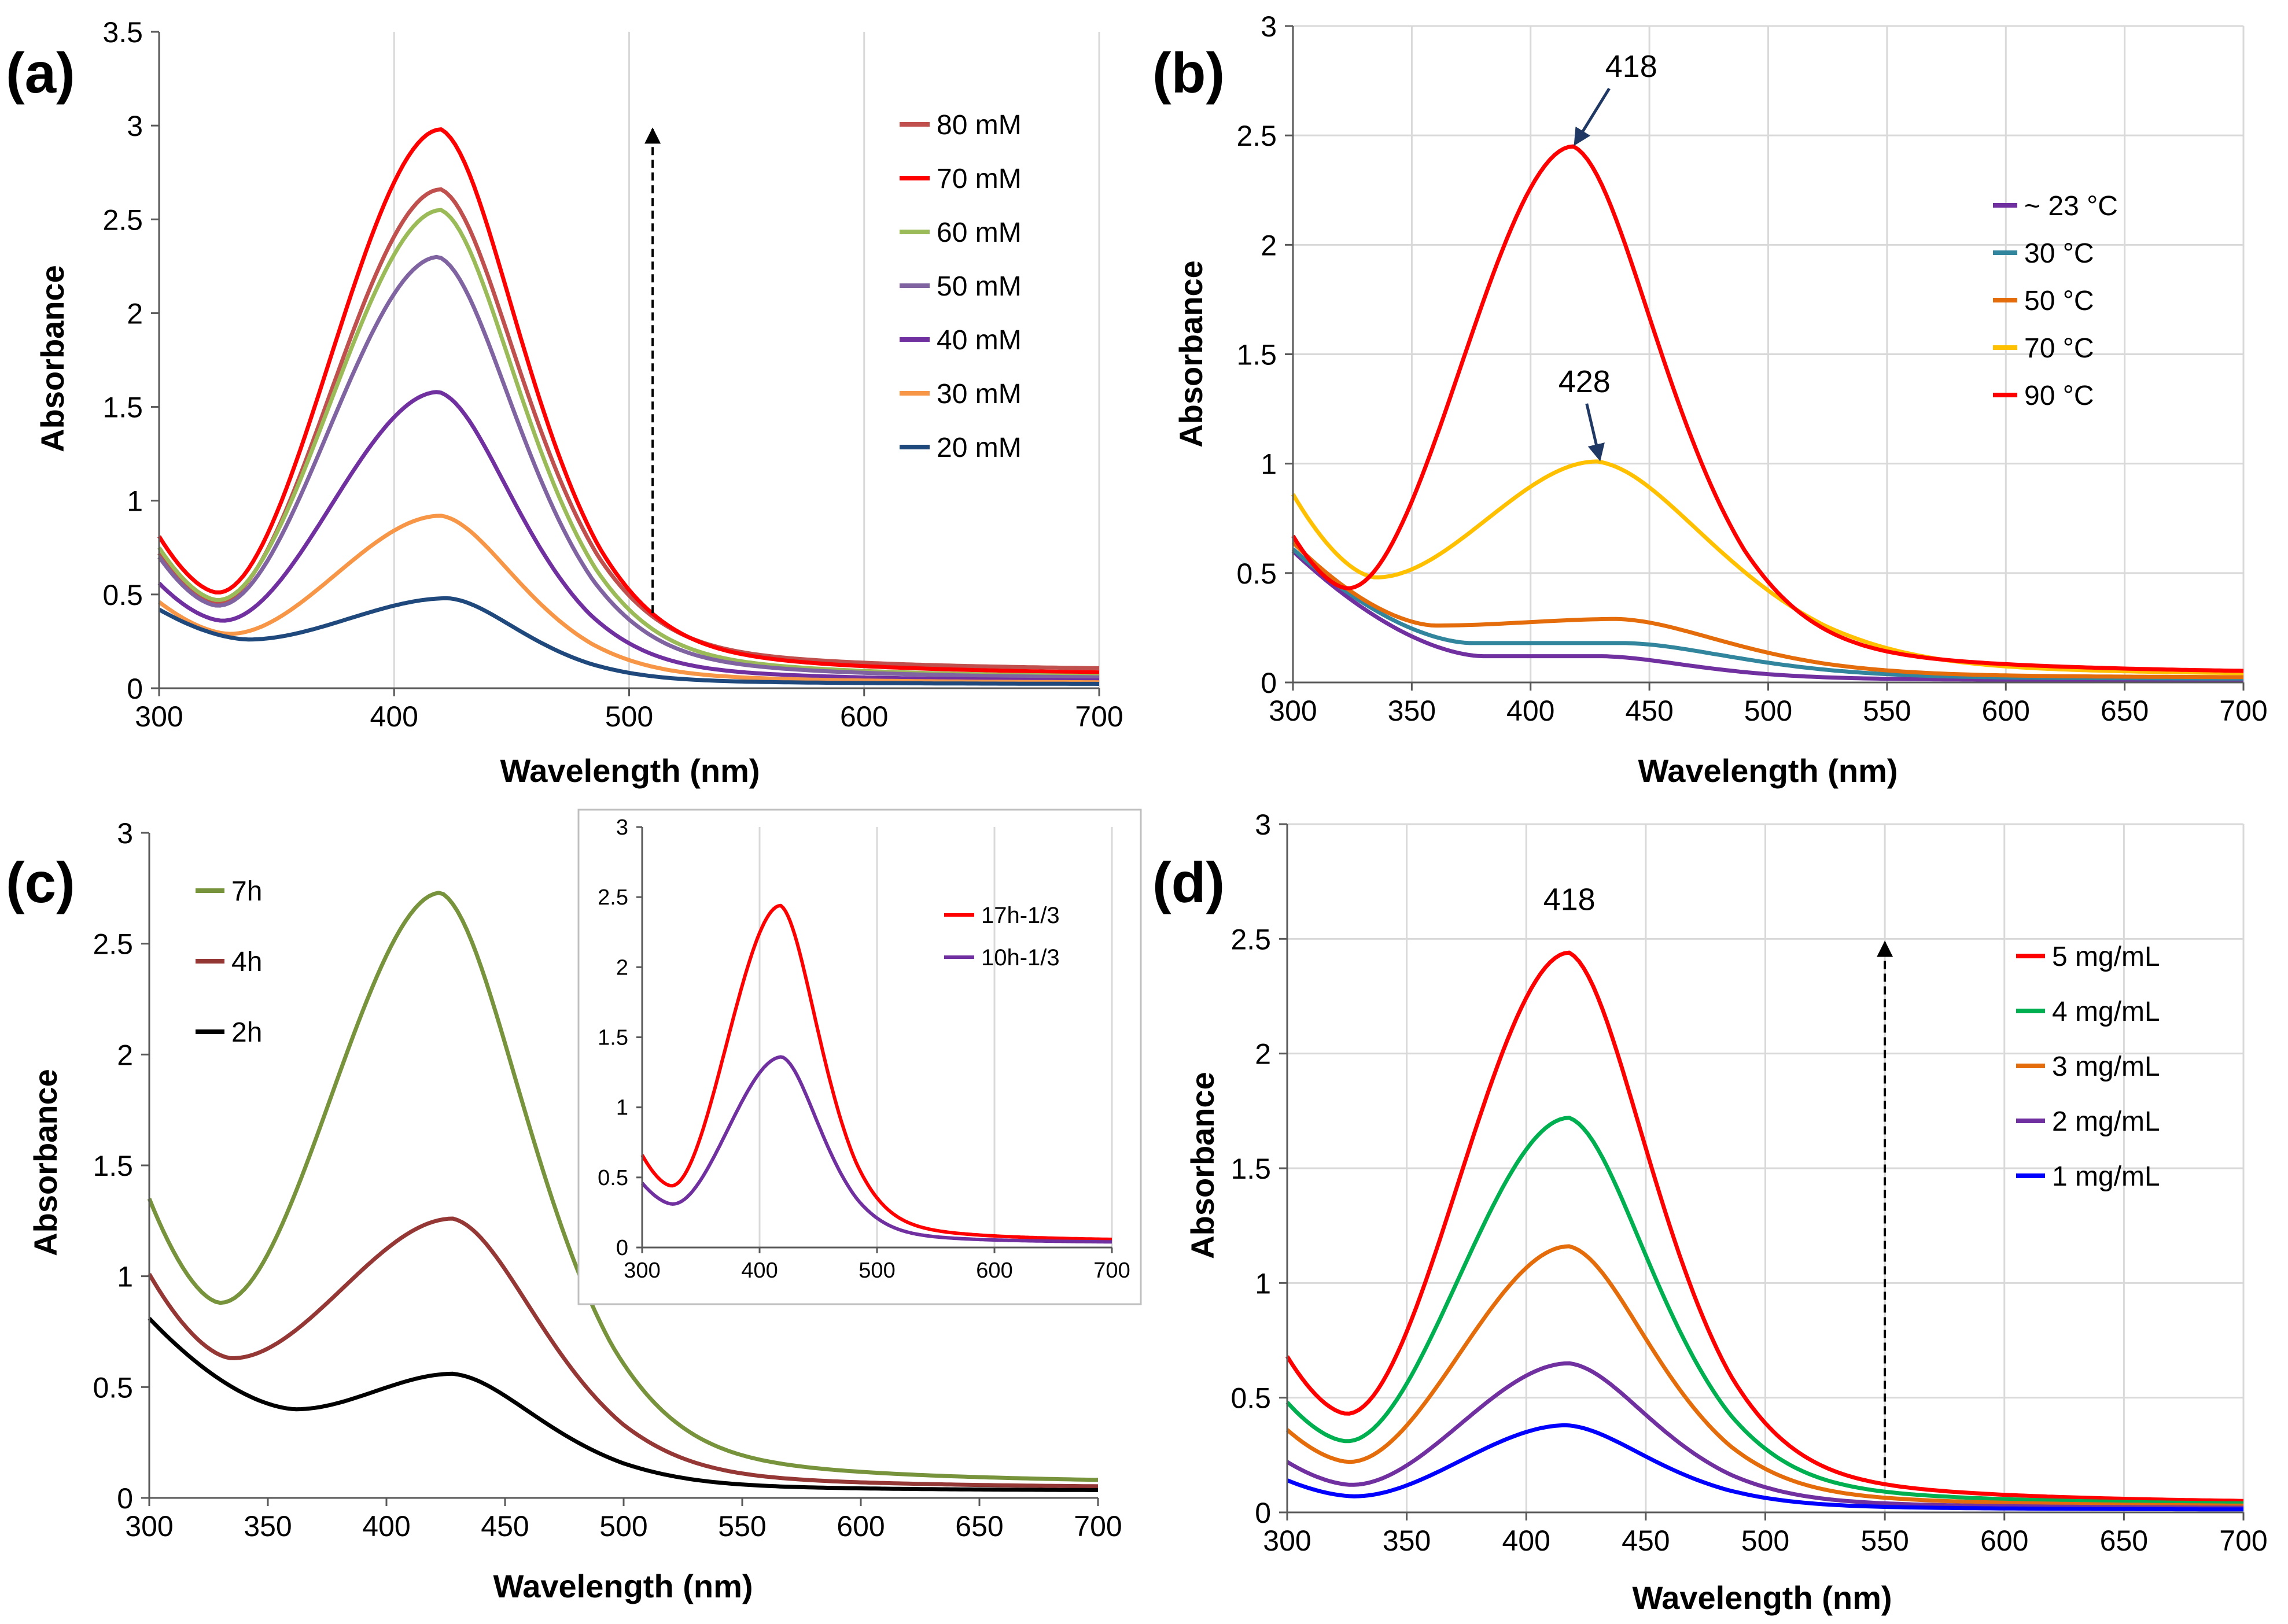 This screenshot has height=1624, width=2288. What do you see at coordinates (1762, 1597) in the screenshot?
I see `panel-d-xlabel: Wavelength (nm)` at bounding box center [1762, 1597].